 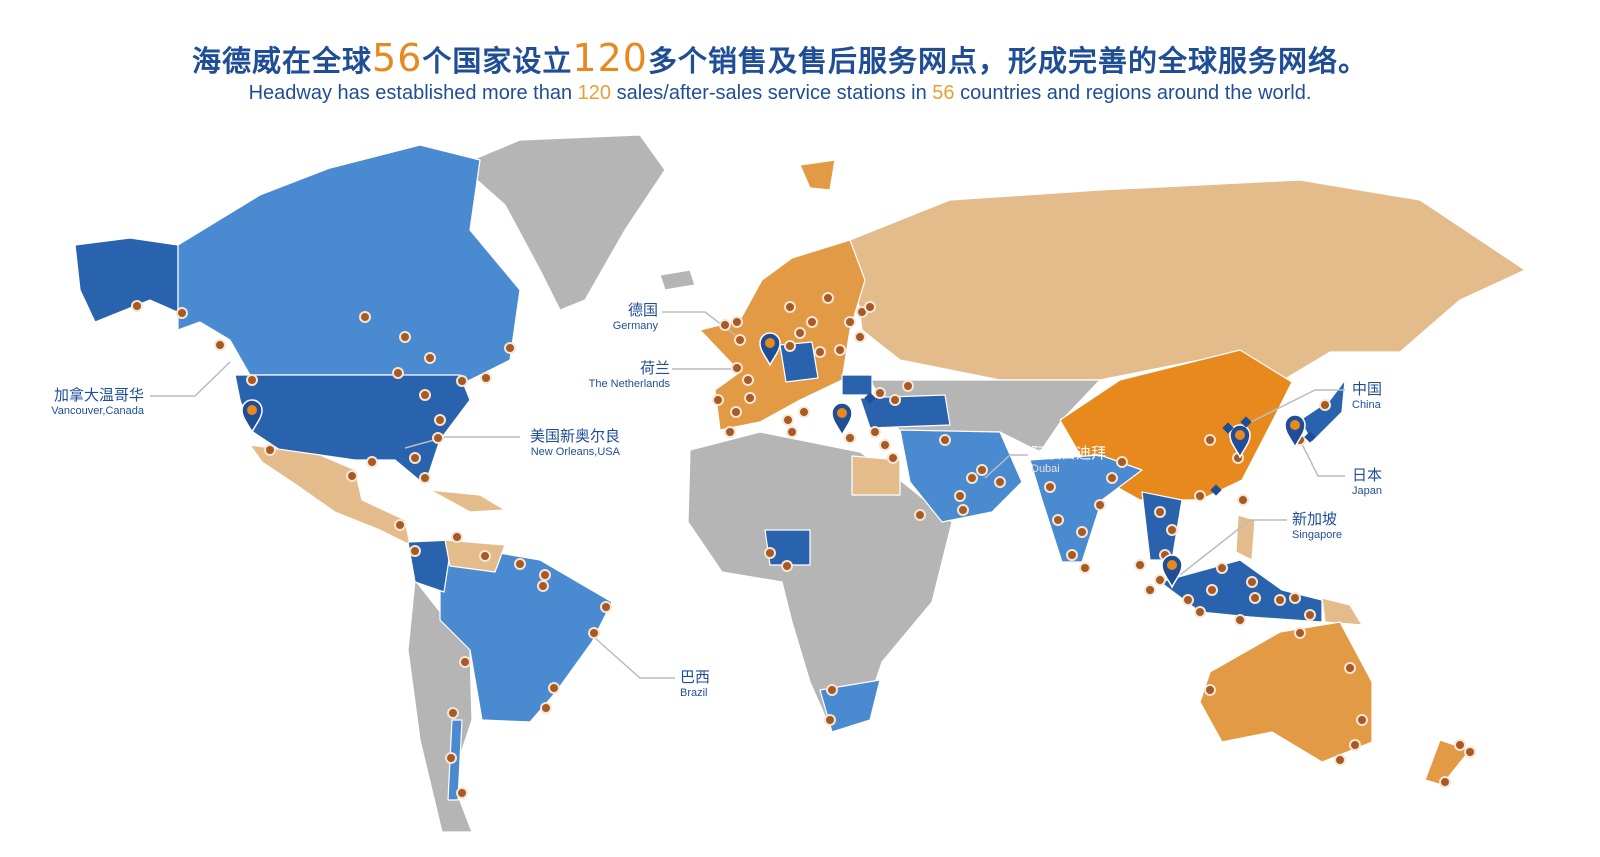 I want to click on label-singapore: 新加坡 Singapore, so click(x=1317, y=525).